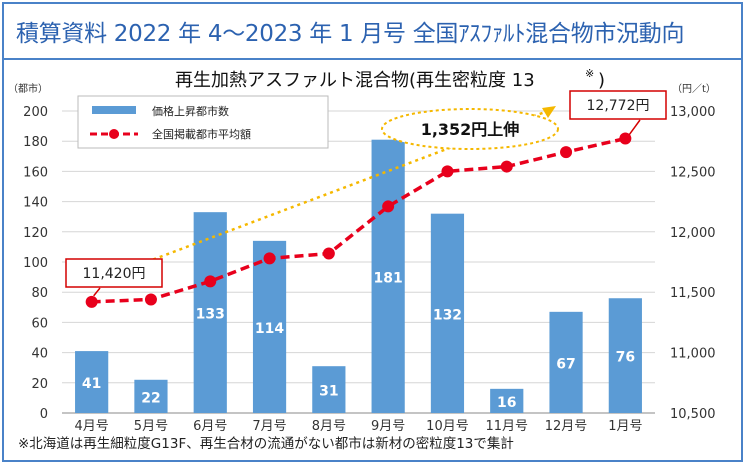 The image size is (747, 466). I want to click on y-left-tick-label: 20, so click(39, 384).